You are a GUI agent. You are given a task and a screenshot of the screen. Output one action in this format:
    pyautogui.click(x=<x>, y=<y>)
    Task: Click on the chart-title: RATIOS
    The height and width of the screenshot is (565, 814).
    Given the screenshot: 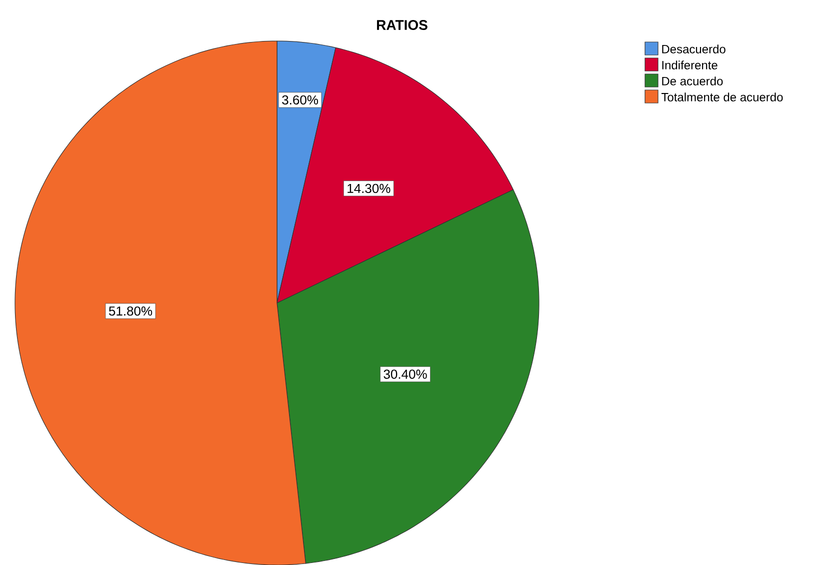 What is the action you would take?
    pyautogui.click(x=402, y=25)
    